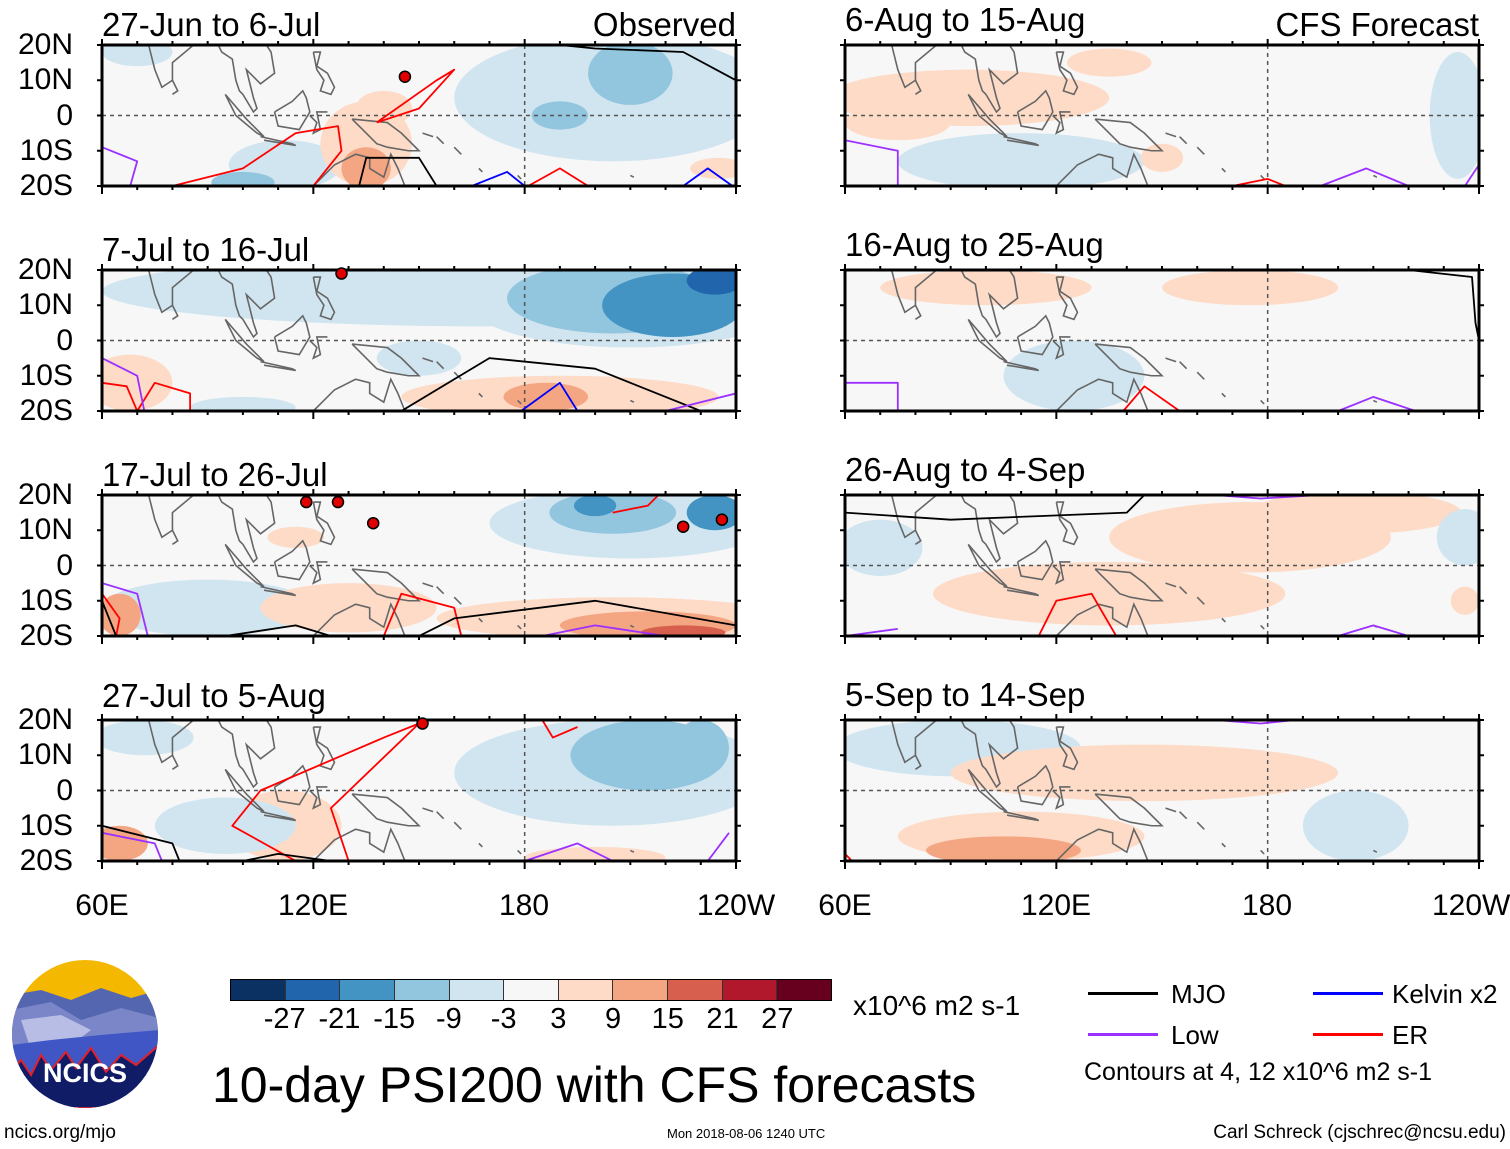 The image size is (1510, 1149). I want to click on lat-tick: 10N, so click(45, 80).